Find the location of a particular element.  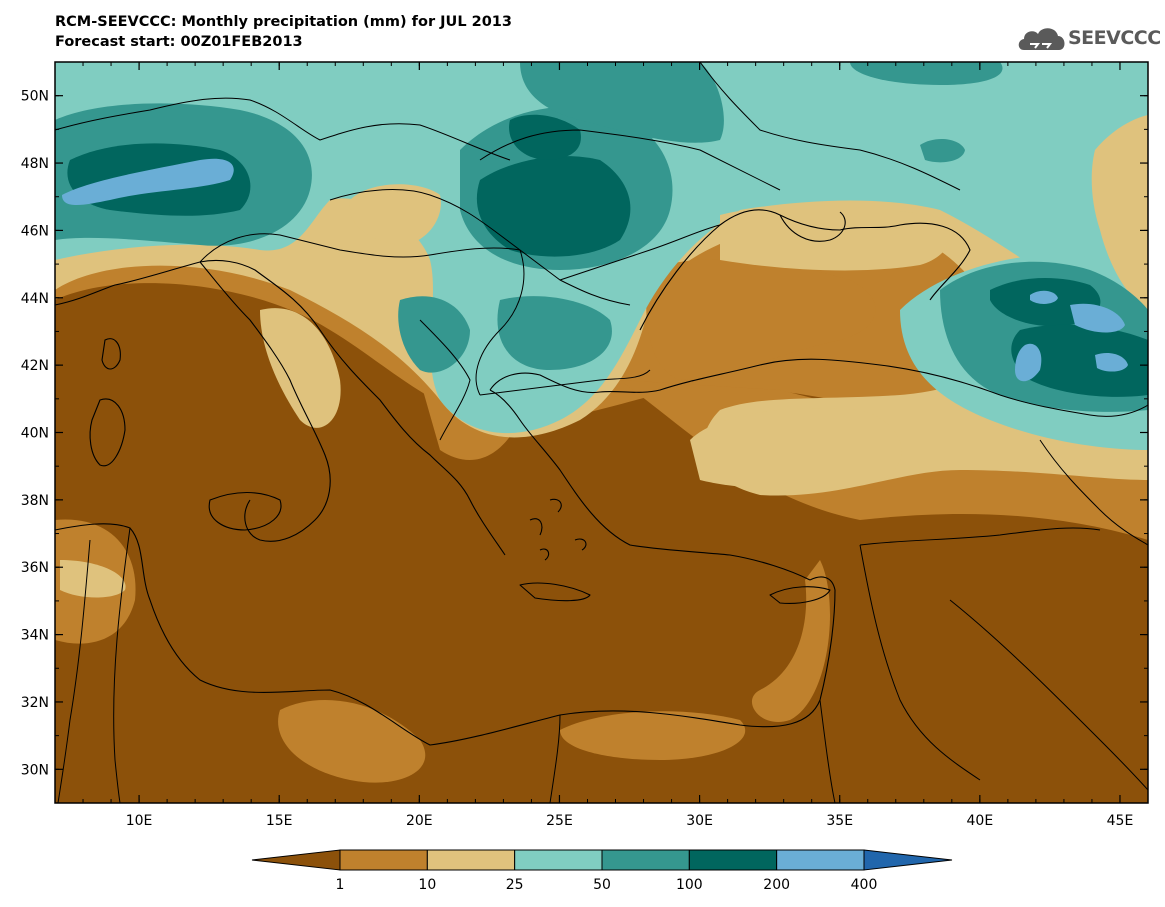

lat-tick-label: 50N is located at coordinates (35, 97).